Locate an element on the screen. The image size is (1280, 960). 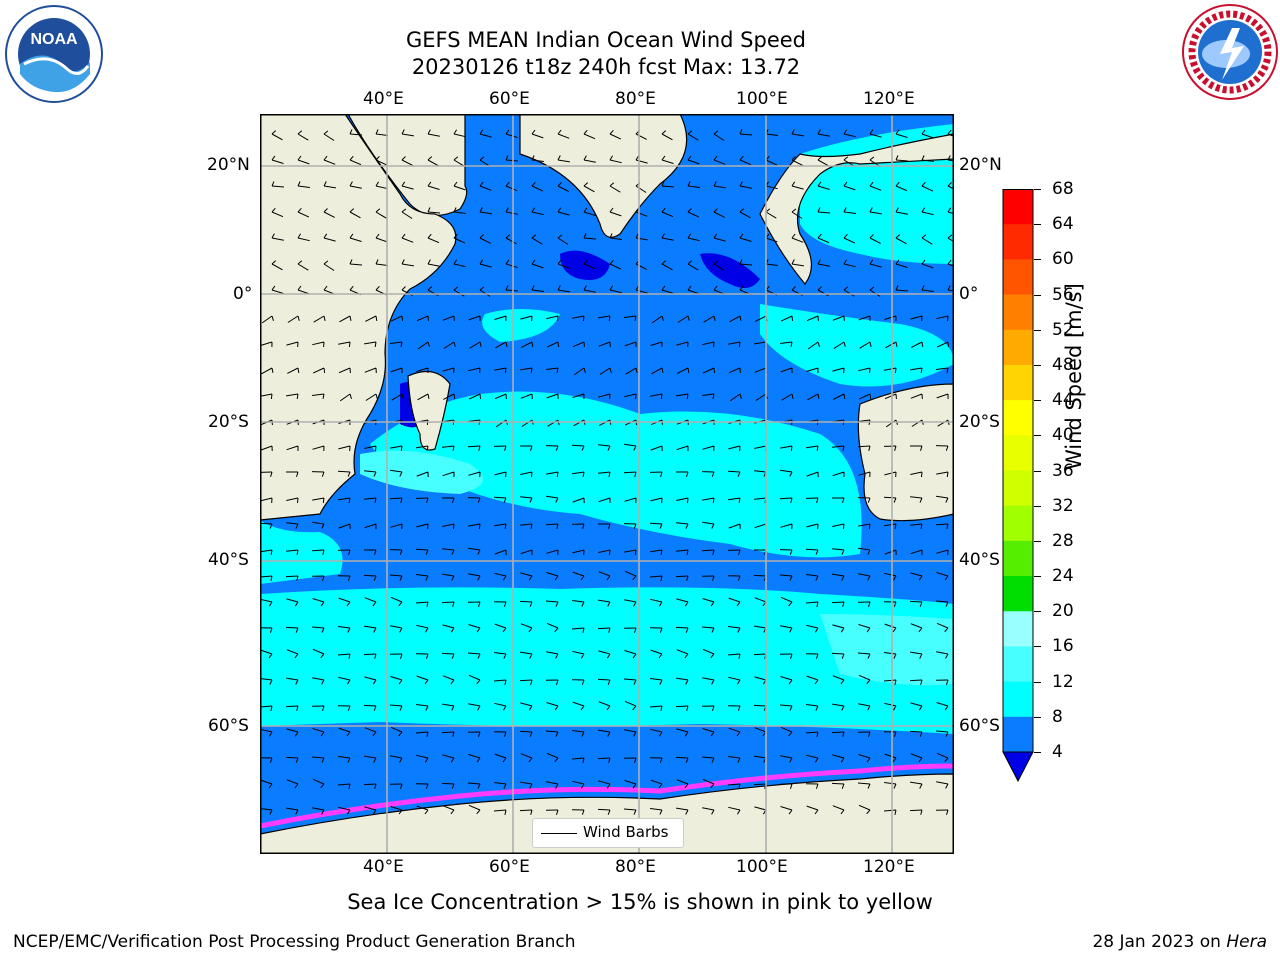
colorbar-tick-label: 68 is located at coordinates (1063, 189).